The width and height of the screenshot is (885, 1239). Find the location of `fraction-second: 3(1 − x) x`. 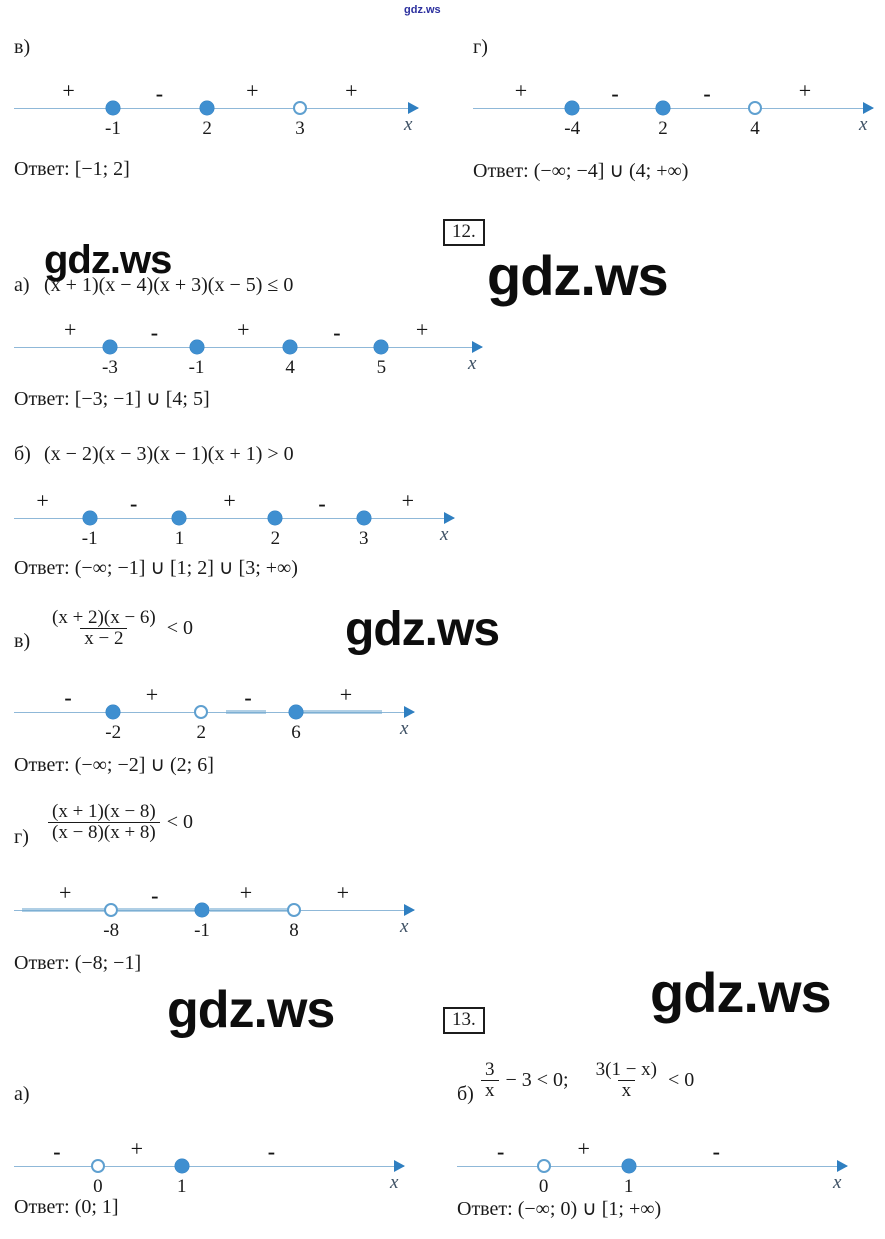

fraction-second: 3(1 − x) x is located at coordinates (626, 1080).